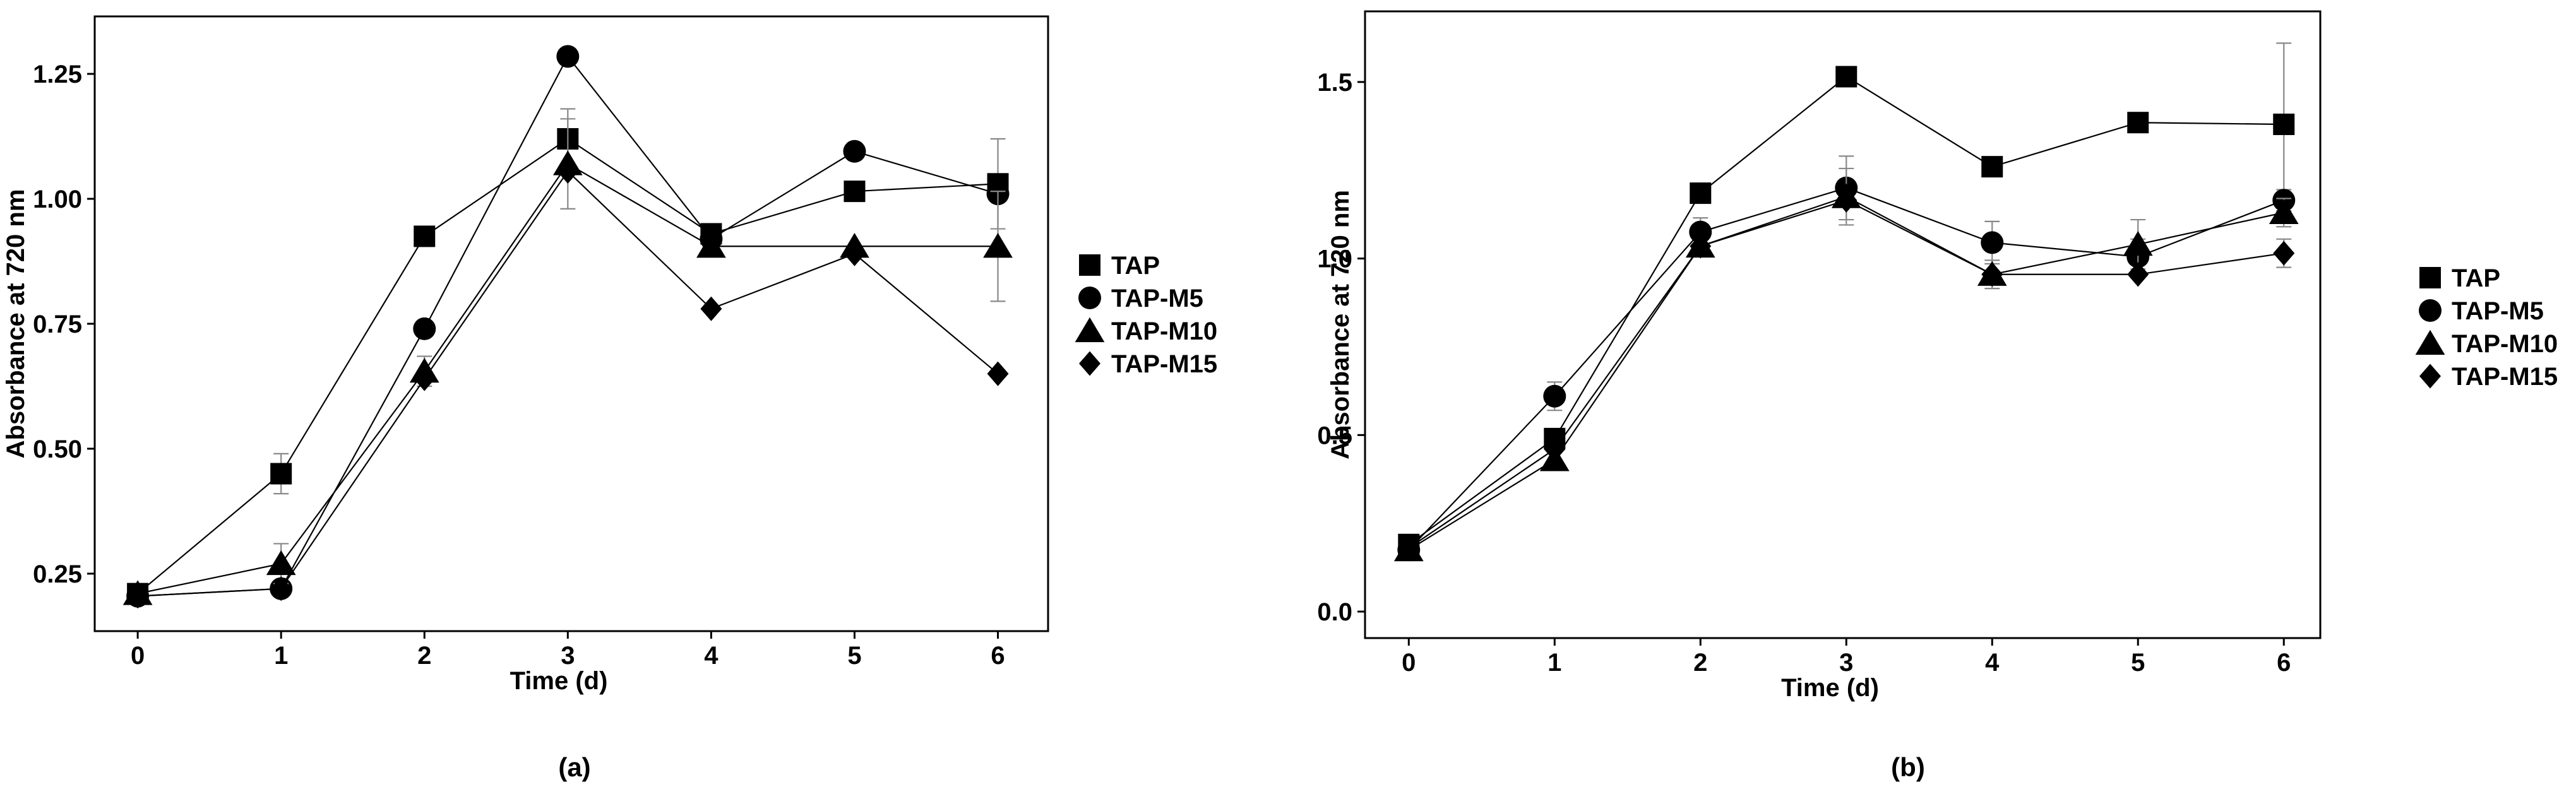 The height and width of the screenshot is (799, 2576). I want to click on y-tick-label: 0.0, so click(1334, 612).